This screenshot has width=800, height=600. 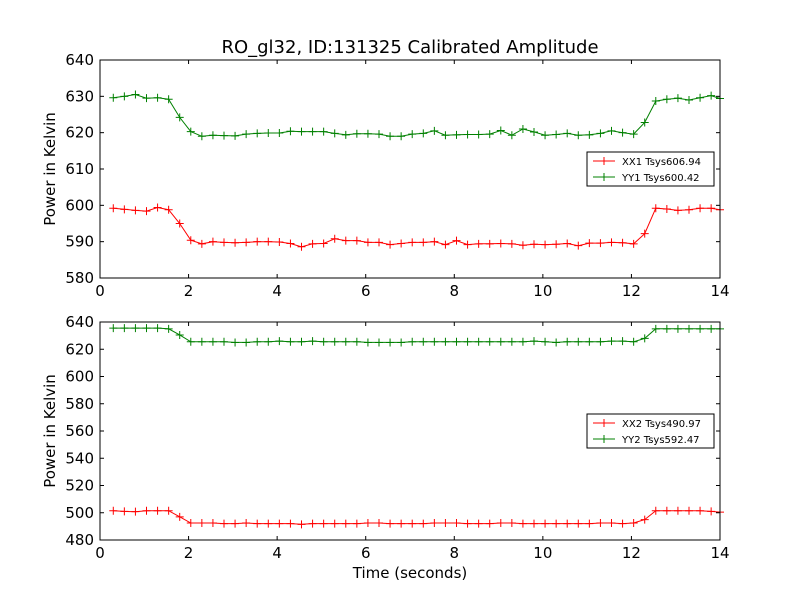 What do you see at coordinates (660, 440) in the screenshot?
I see `subplot-2-legend-label: YY2 Tsys592.47` at bounding box center [660, 440].